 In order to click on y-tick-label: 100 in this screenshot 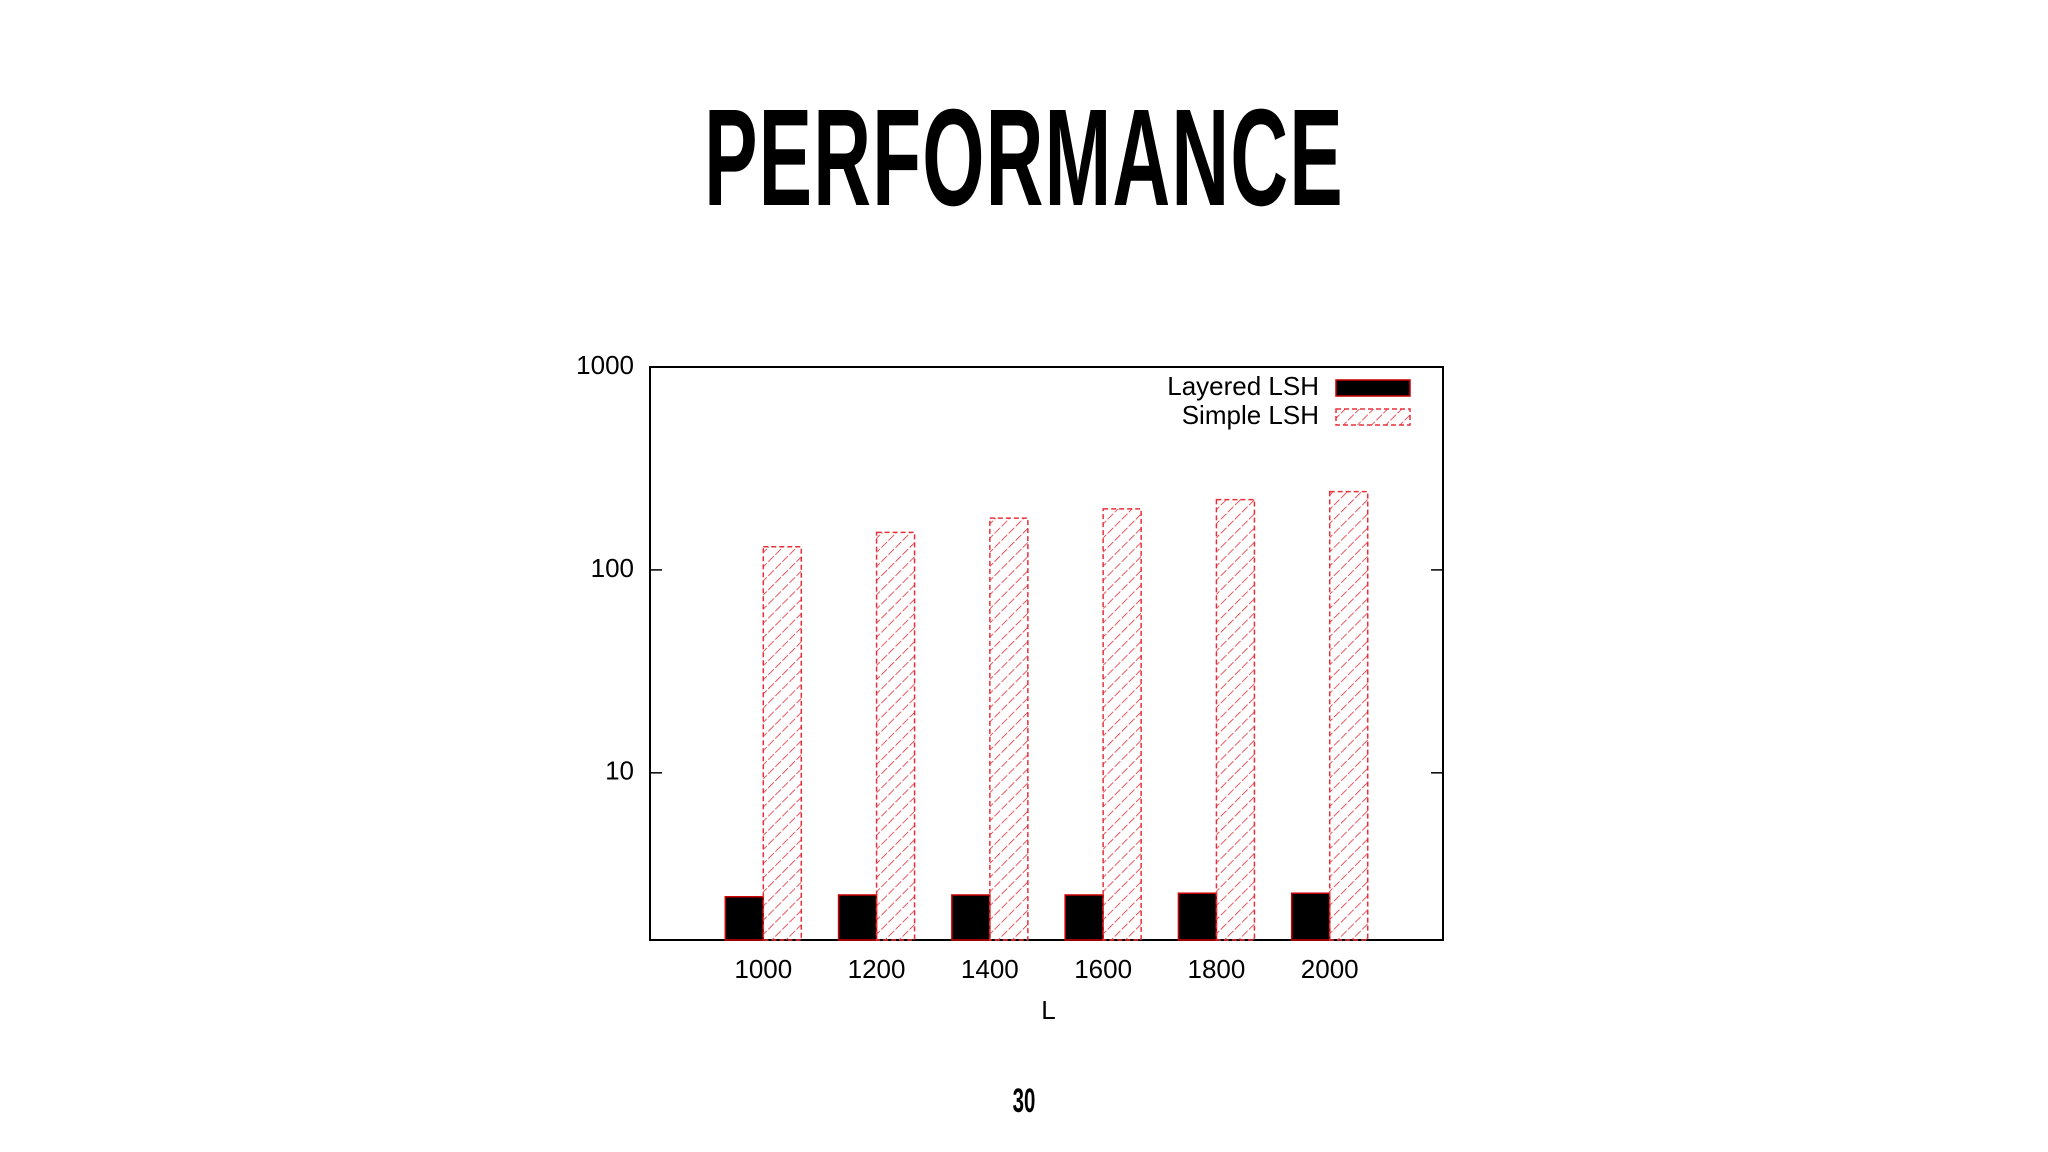, I will do `click(612, 568)`.